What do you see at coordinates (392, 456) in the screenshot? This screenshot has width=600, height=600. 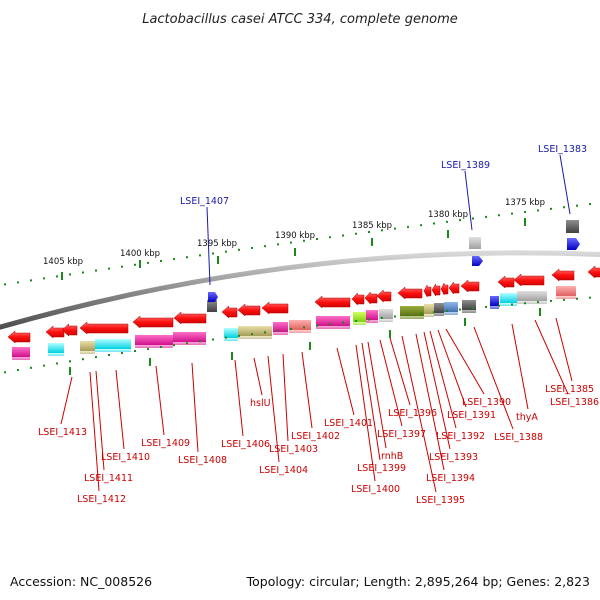 I see `gene-label: rnhB` at bounding box center [392, 456].